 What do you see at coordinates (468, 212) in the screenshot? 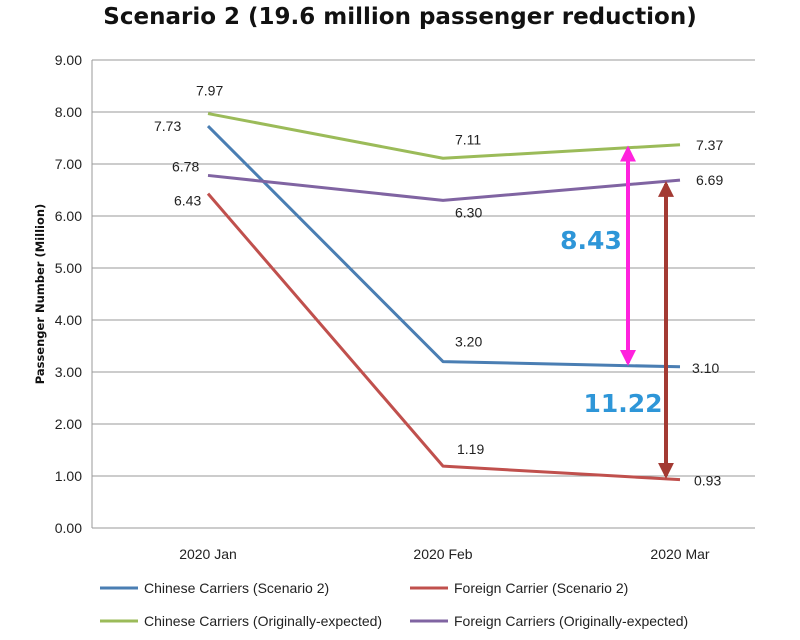
I see `data-label: 6.30` at bounding box center [468, 212].